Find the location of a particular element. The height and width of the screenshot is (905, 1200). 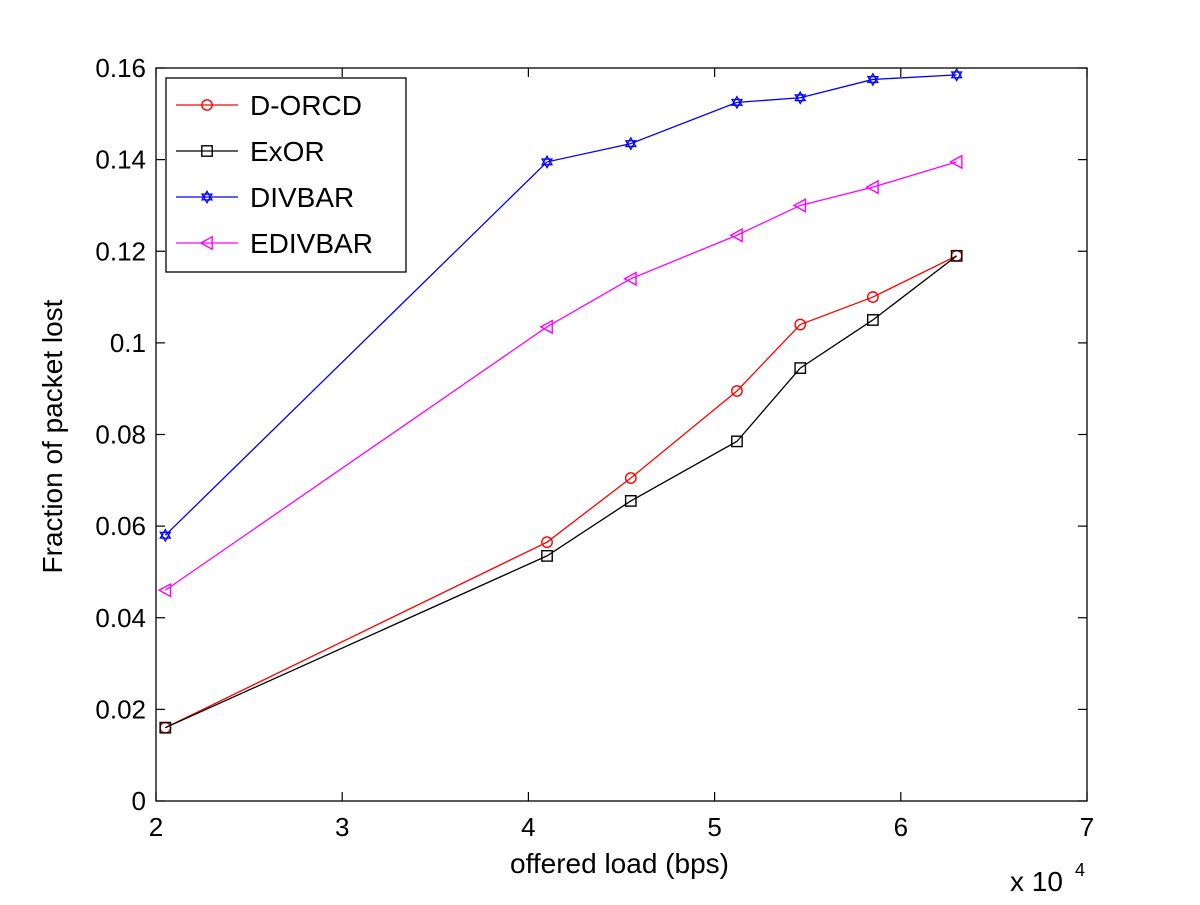

legend-label: DIVBAR is located at coordinates (302, 197).